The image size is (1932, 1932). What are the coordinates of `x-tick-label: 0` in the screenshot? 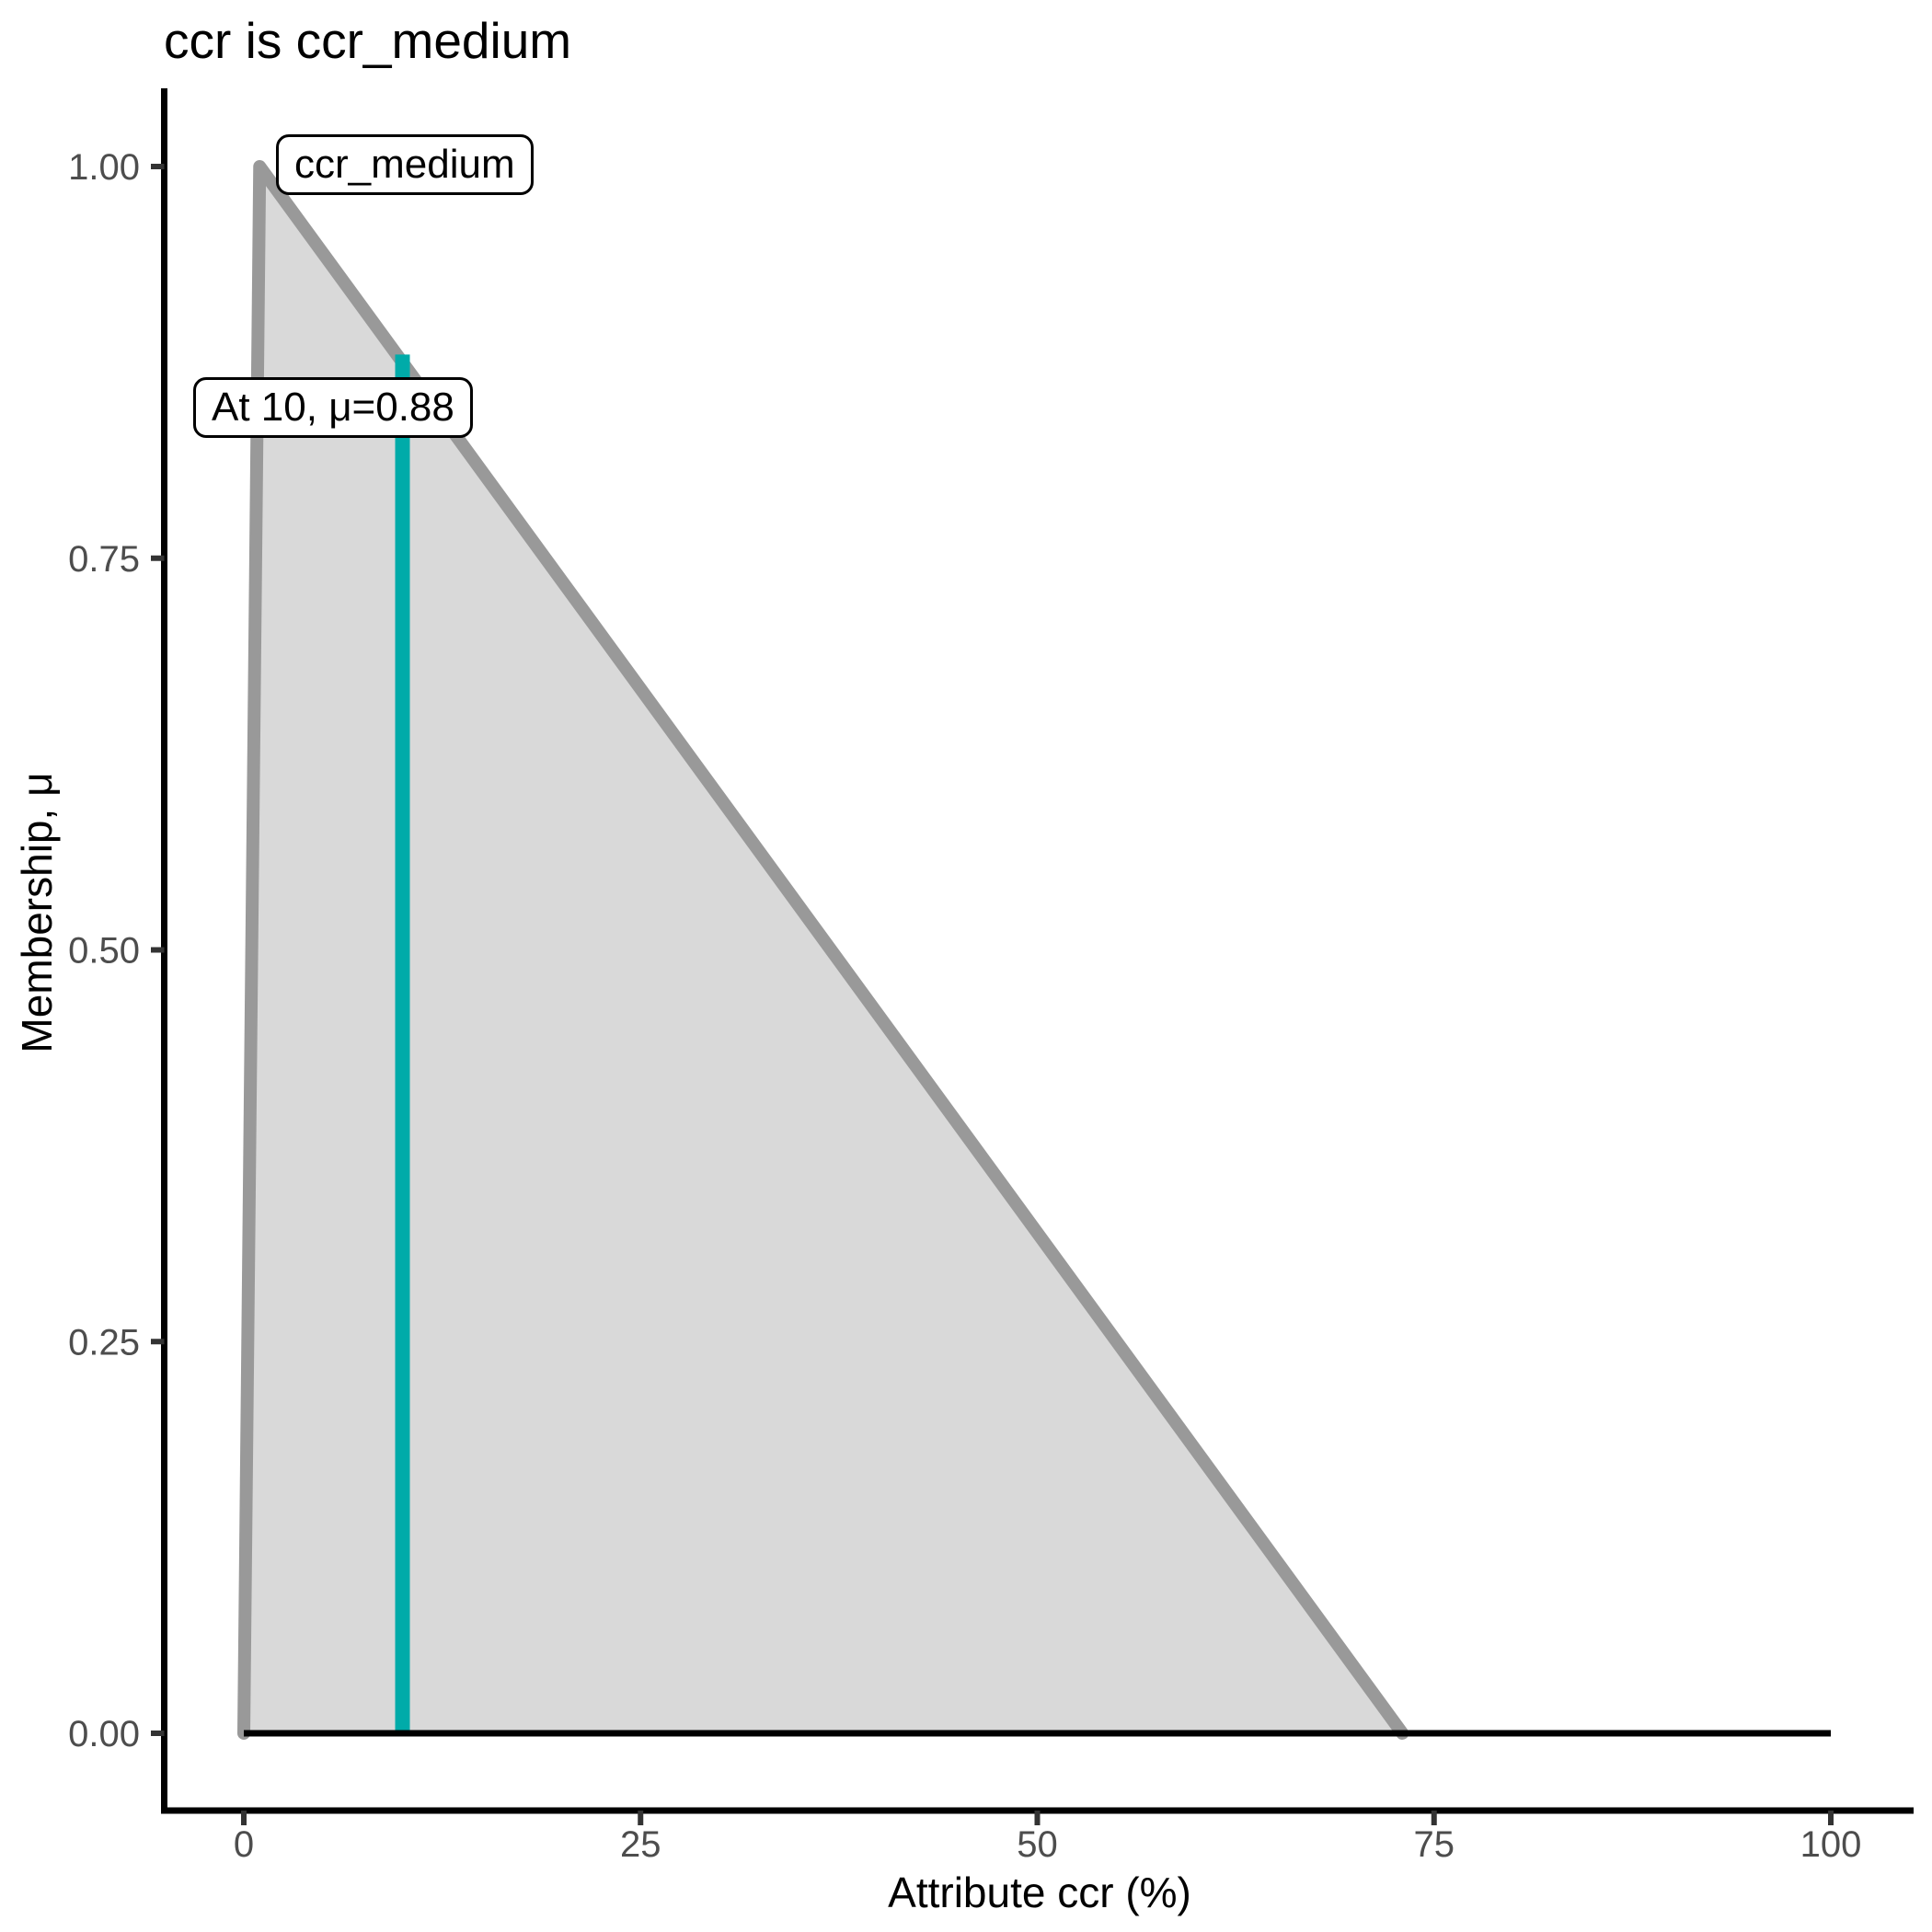 It's located at (244, 1844).